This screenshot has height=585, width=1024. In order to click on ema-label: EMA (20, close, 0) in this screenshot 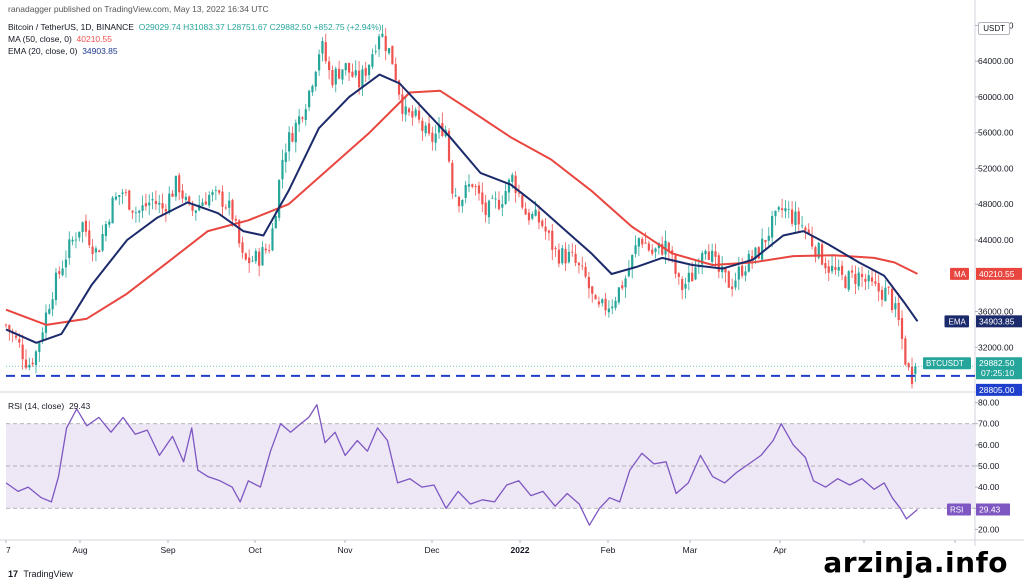, I will do `click(43, 51)`.